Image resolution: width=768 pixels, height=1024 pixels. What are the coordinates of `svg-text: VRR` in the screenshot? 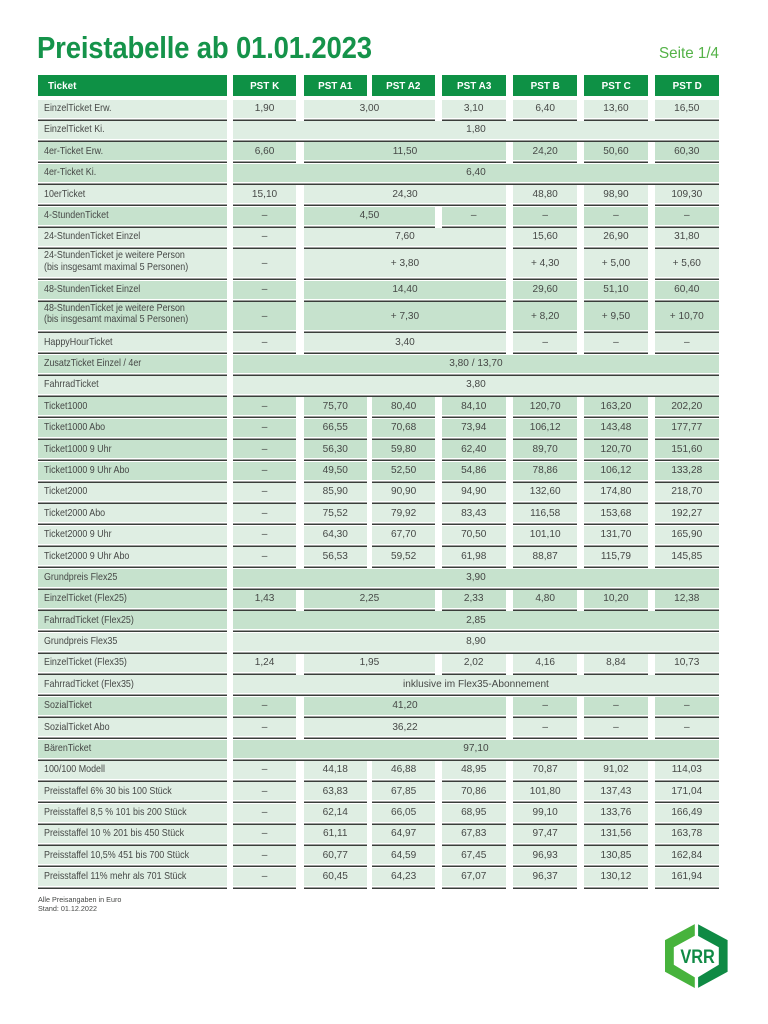 It's located at (697, 957).